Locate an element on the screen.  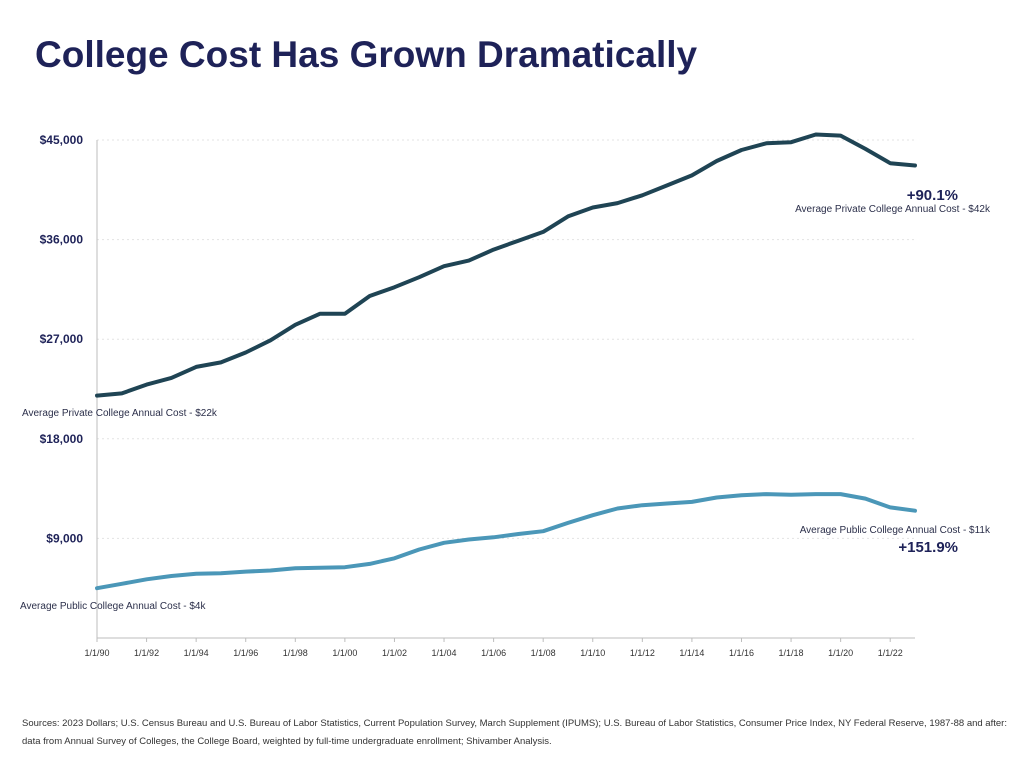
public-change-label: +151.9% is located at coordinates (928, 547).